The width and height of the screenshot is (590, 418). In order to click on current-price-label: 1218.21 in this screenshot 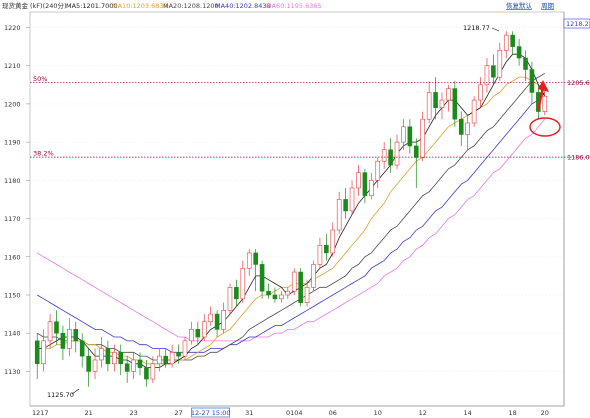, I will do `click(578, 24)`.